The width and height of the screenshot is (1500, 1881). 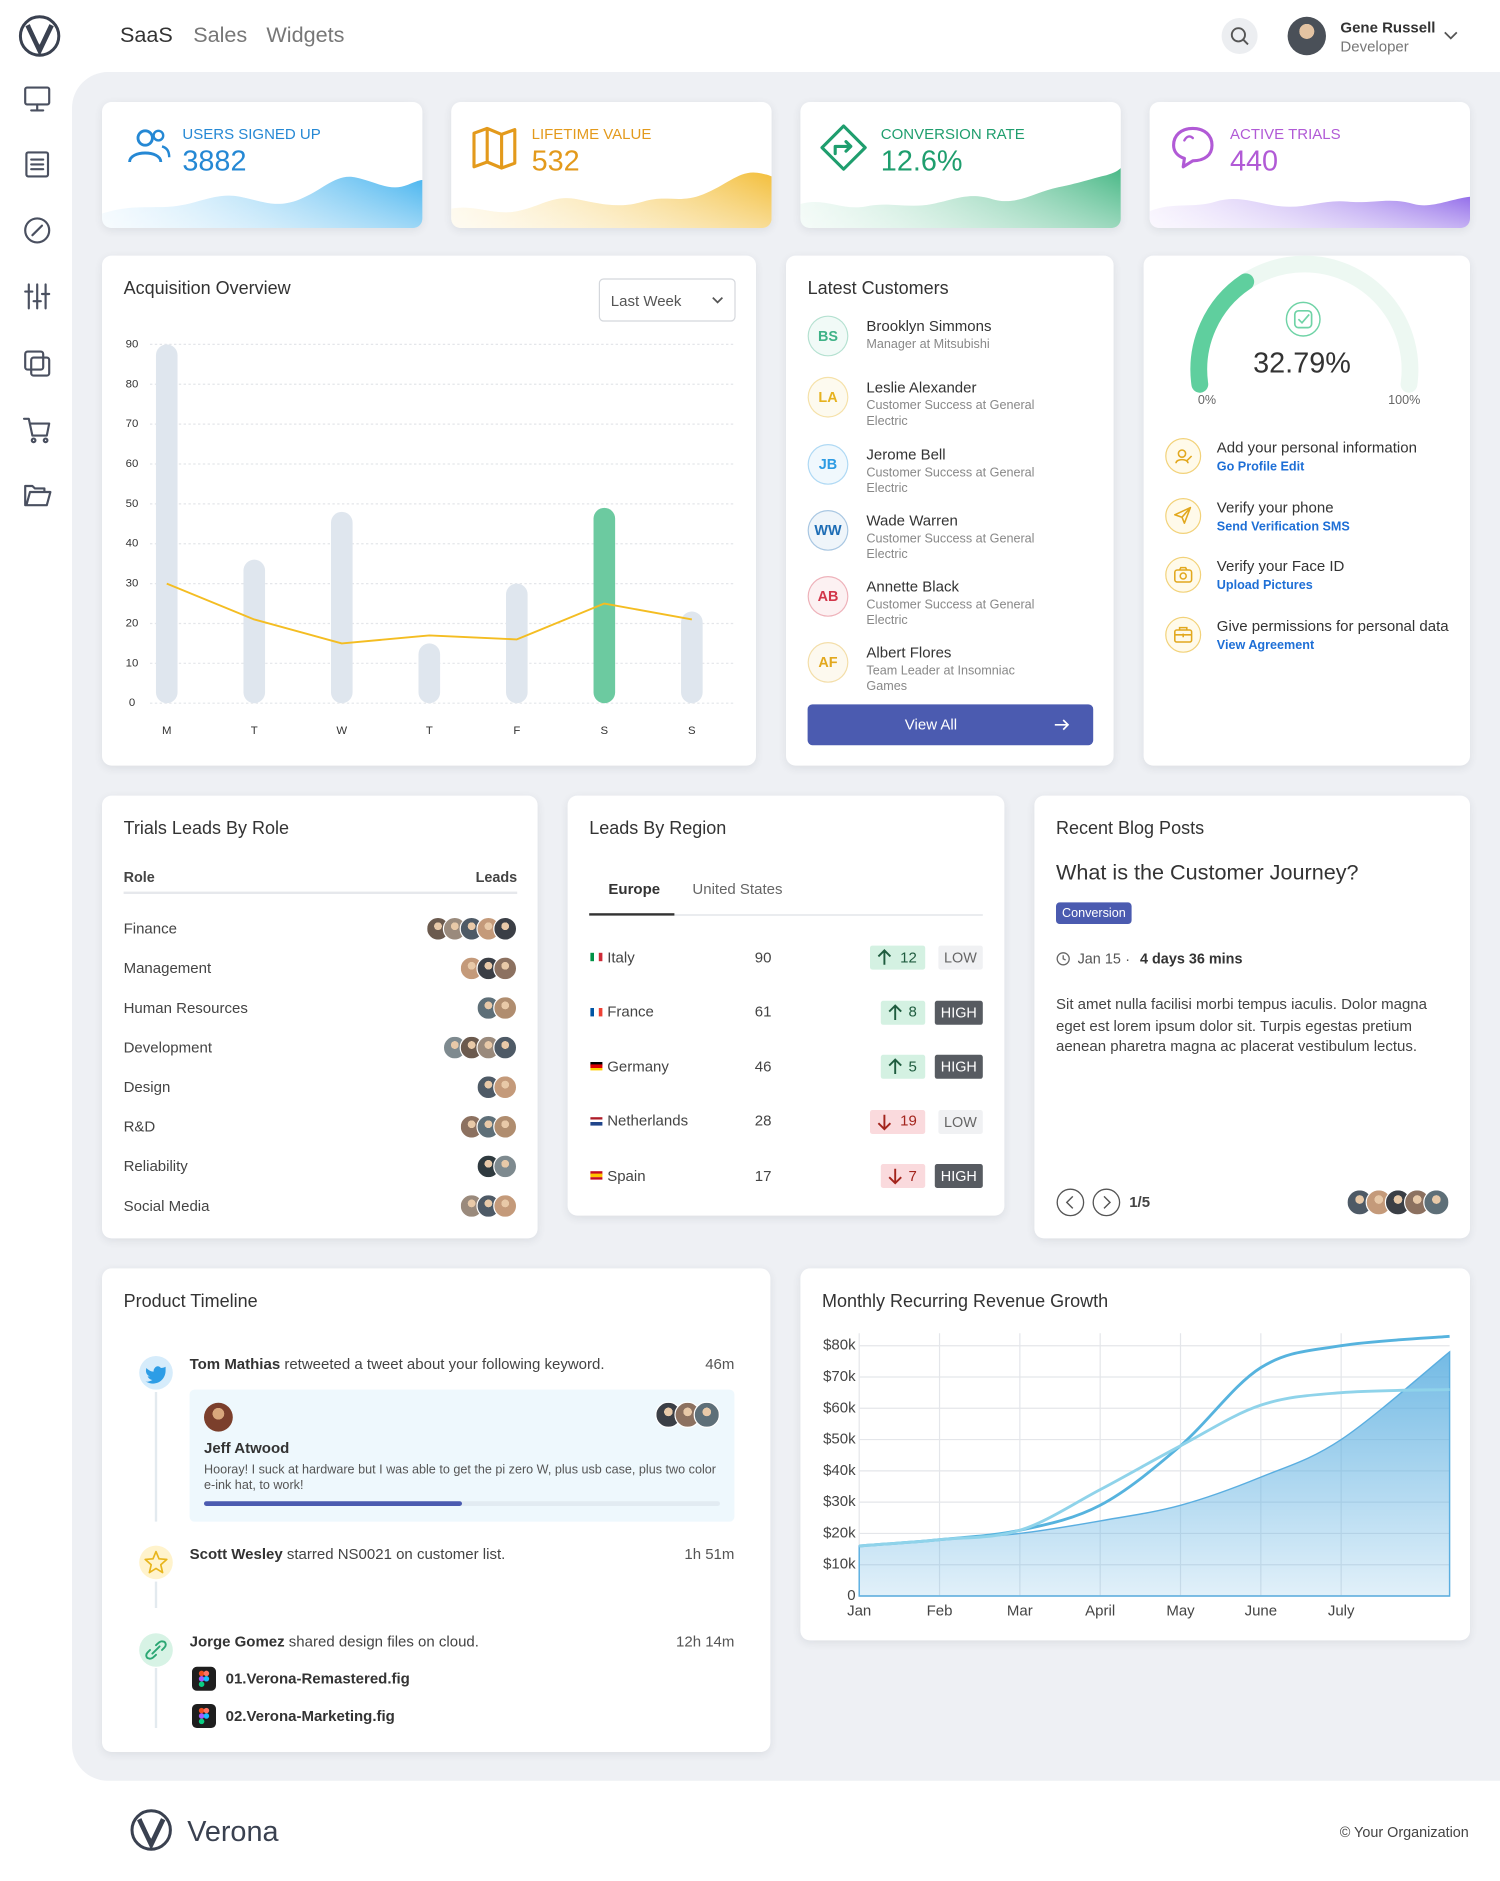 What do you see at coordinates (1207, 872) in the screenshot?
I see `blog-headline: What is the Customer Journey?` at bounding box center [1207, 872].